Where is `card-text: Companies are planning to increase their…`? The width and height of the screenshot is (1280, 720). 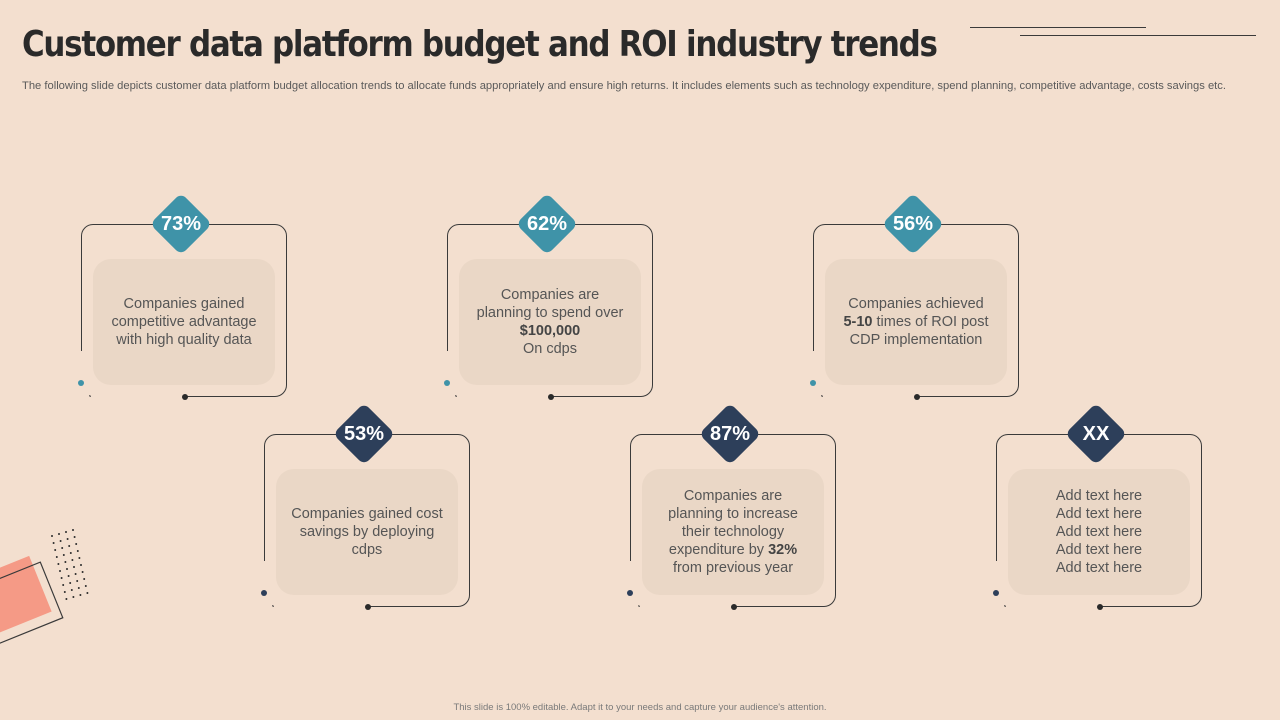 card-text: Companies are planning to increase their… is located at coordinates (733, 532).